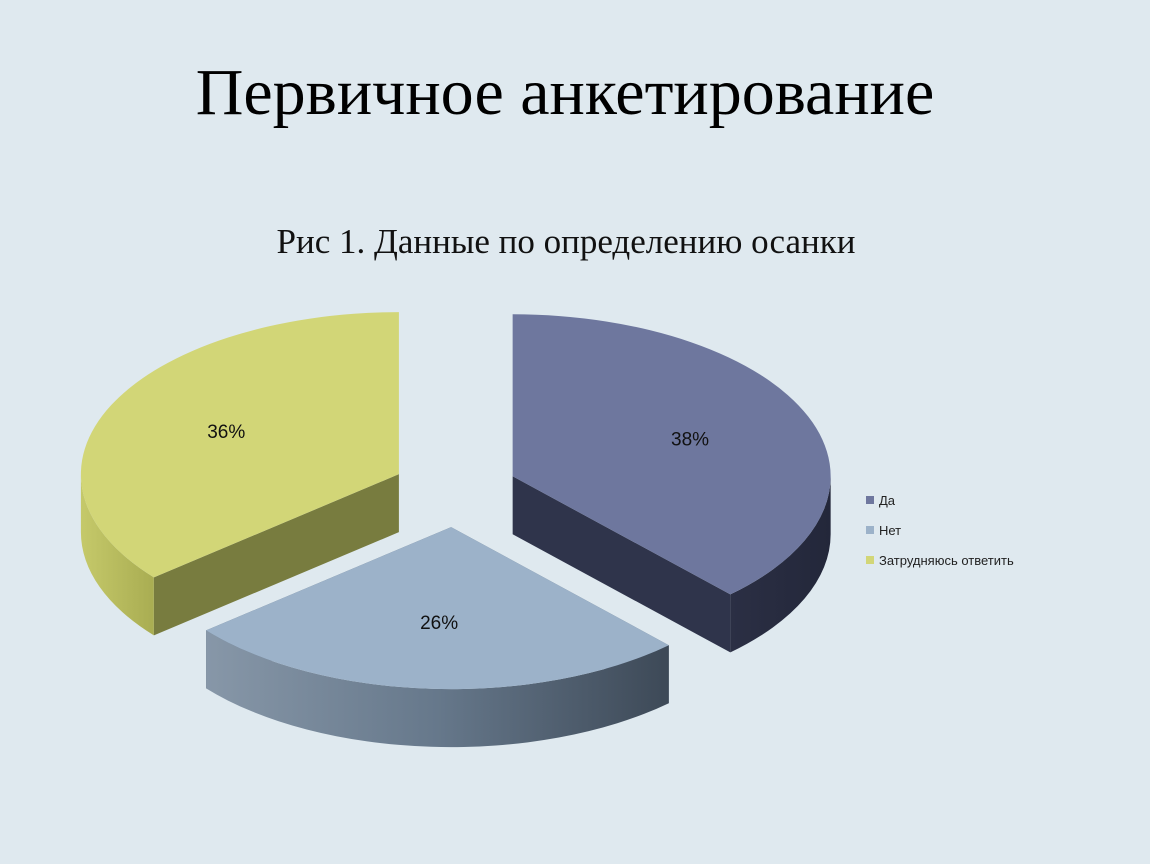 Image resolution: width=1150 pixels, height=864 pixels. I want to click on pie-slice-zatrudnyayus: 36%, so click(239, 474).